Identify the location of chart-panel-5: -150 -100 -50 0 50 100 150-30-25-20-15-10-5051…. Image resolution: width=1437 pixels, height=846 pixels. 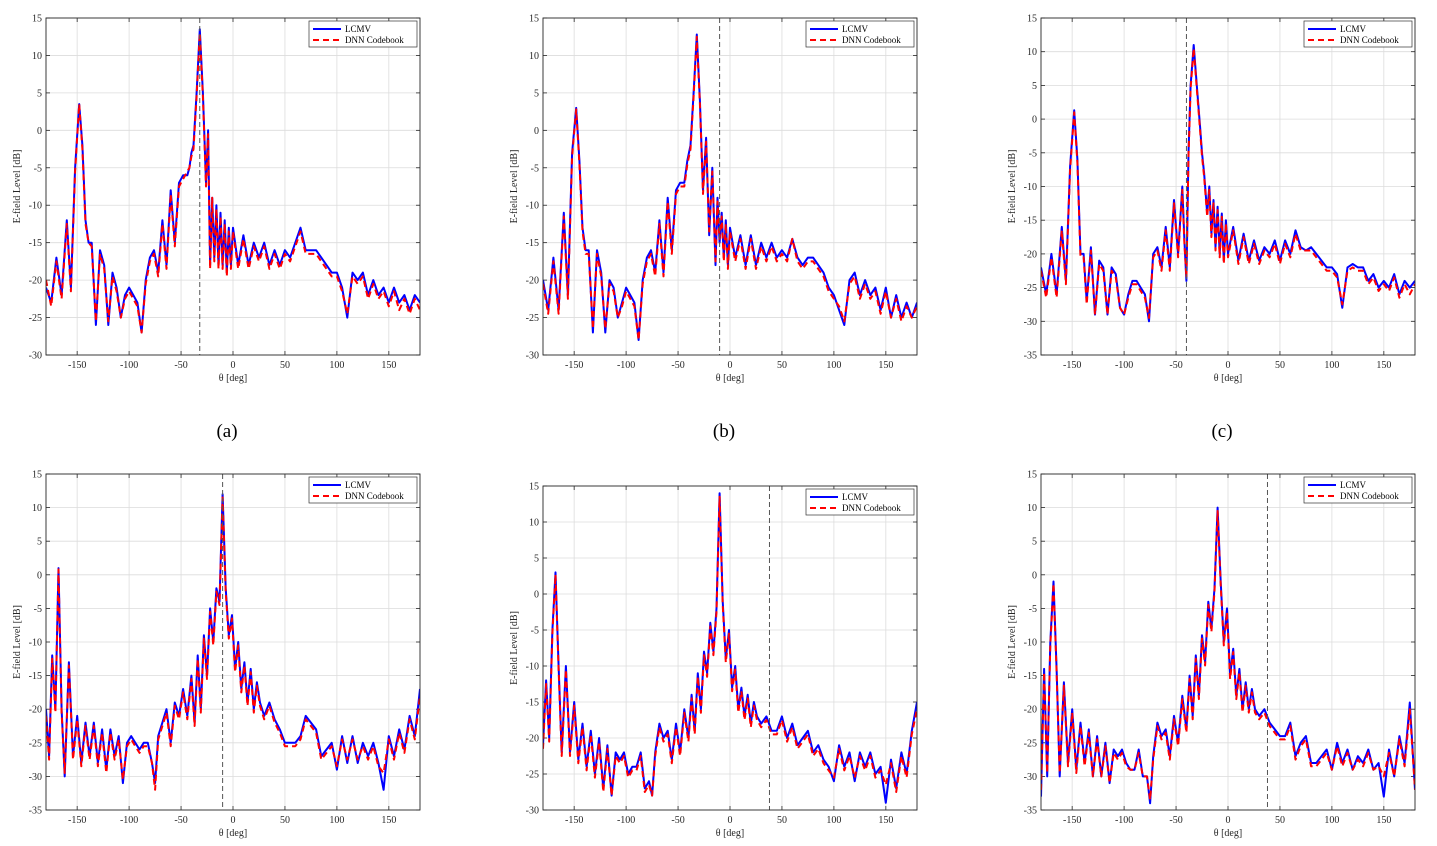
(713, 660).